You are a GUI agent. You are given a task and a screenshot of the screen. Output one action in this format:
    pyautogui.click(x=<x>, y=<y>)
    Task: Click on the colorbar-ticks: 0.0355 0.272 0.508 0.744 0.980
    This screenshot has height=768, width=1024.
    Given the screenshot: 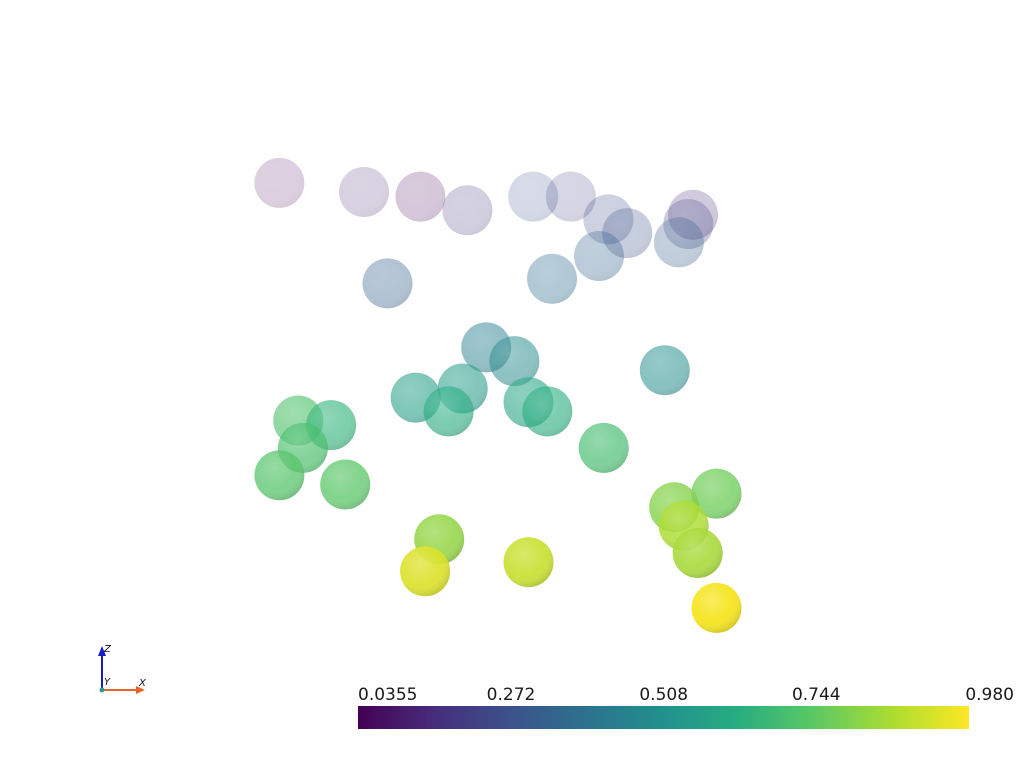 What is the action you would take?
    pyautogui.click(x=686, y=695)
    